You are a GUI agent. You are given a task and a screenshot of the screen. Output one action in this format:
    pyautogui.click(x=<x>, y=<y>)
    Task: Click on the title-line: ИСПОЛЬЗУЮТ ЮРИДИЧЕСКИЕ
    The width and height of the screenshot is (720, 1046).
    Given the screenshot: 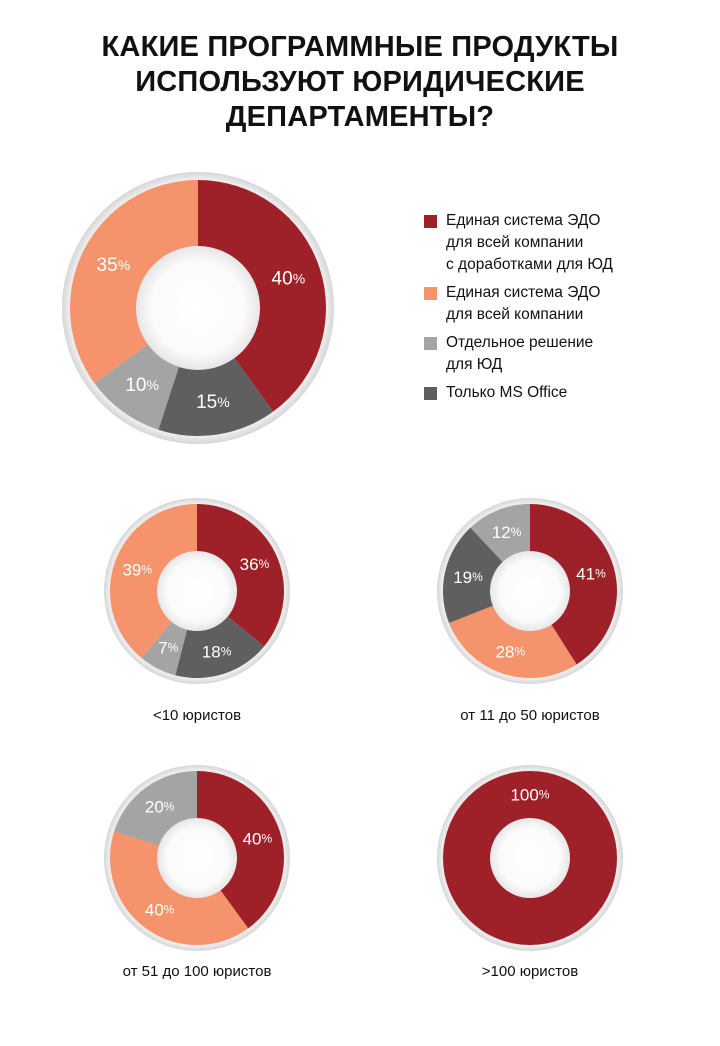 What is the action you would take?
    pyautogui.click(x=360, y=82)
    